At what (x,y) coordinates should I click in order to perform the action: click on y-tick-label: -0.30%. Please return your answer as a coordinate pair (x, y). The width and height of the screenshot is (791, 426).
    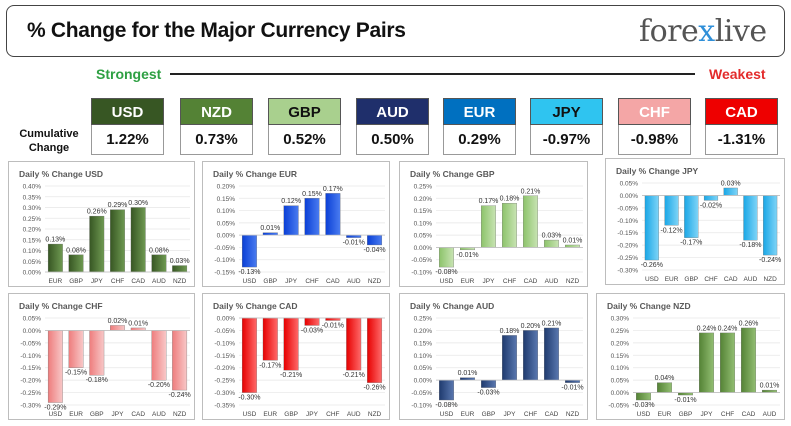
    Looking at the image, I should click on (627, 271).